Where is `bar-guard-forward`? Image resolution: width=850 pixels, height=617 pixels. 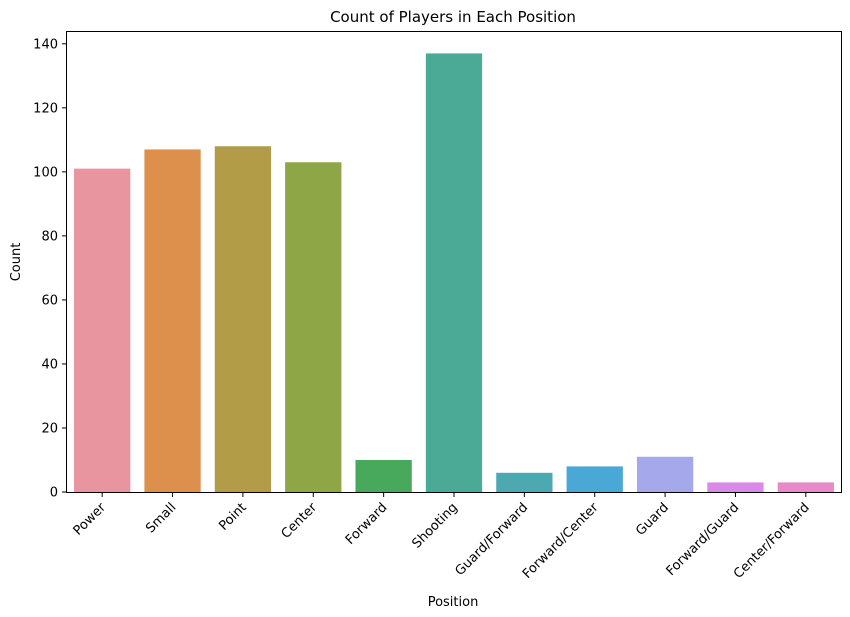
bar-guard-forward is located at coordinates (524, 482).